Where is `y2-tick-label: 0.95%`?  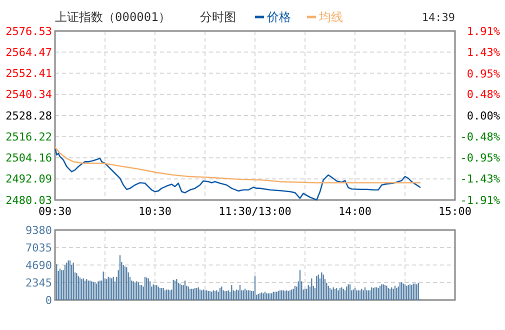 y2-tick-label: 0.95% is located at coordinates (483, 73).